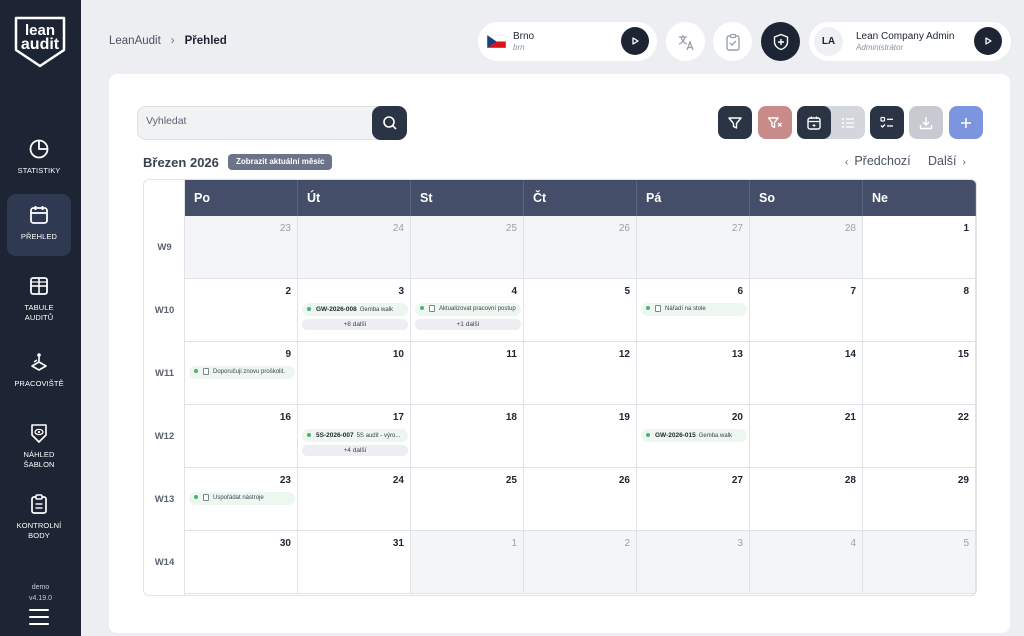 Image resolution: width=1024 pixels, height=636 pixels. I want to click on filter-button, so click(735, 122).